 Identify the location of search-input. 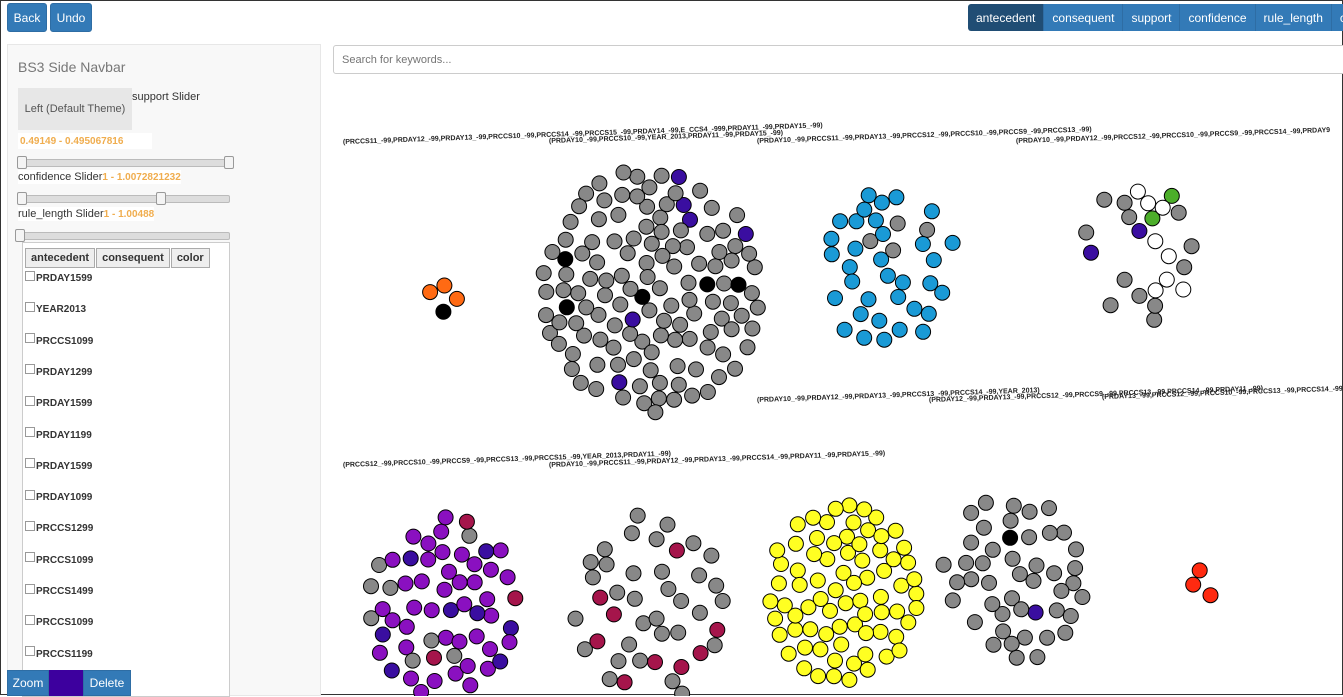
(838, 59).